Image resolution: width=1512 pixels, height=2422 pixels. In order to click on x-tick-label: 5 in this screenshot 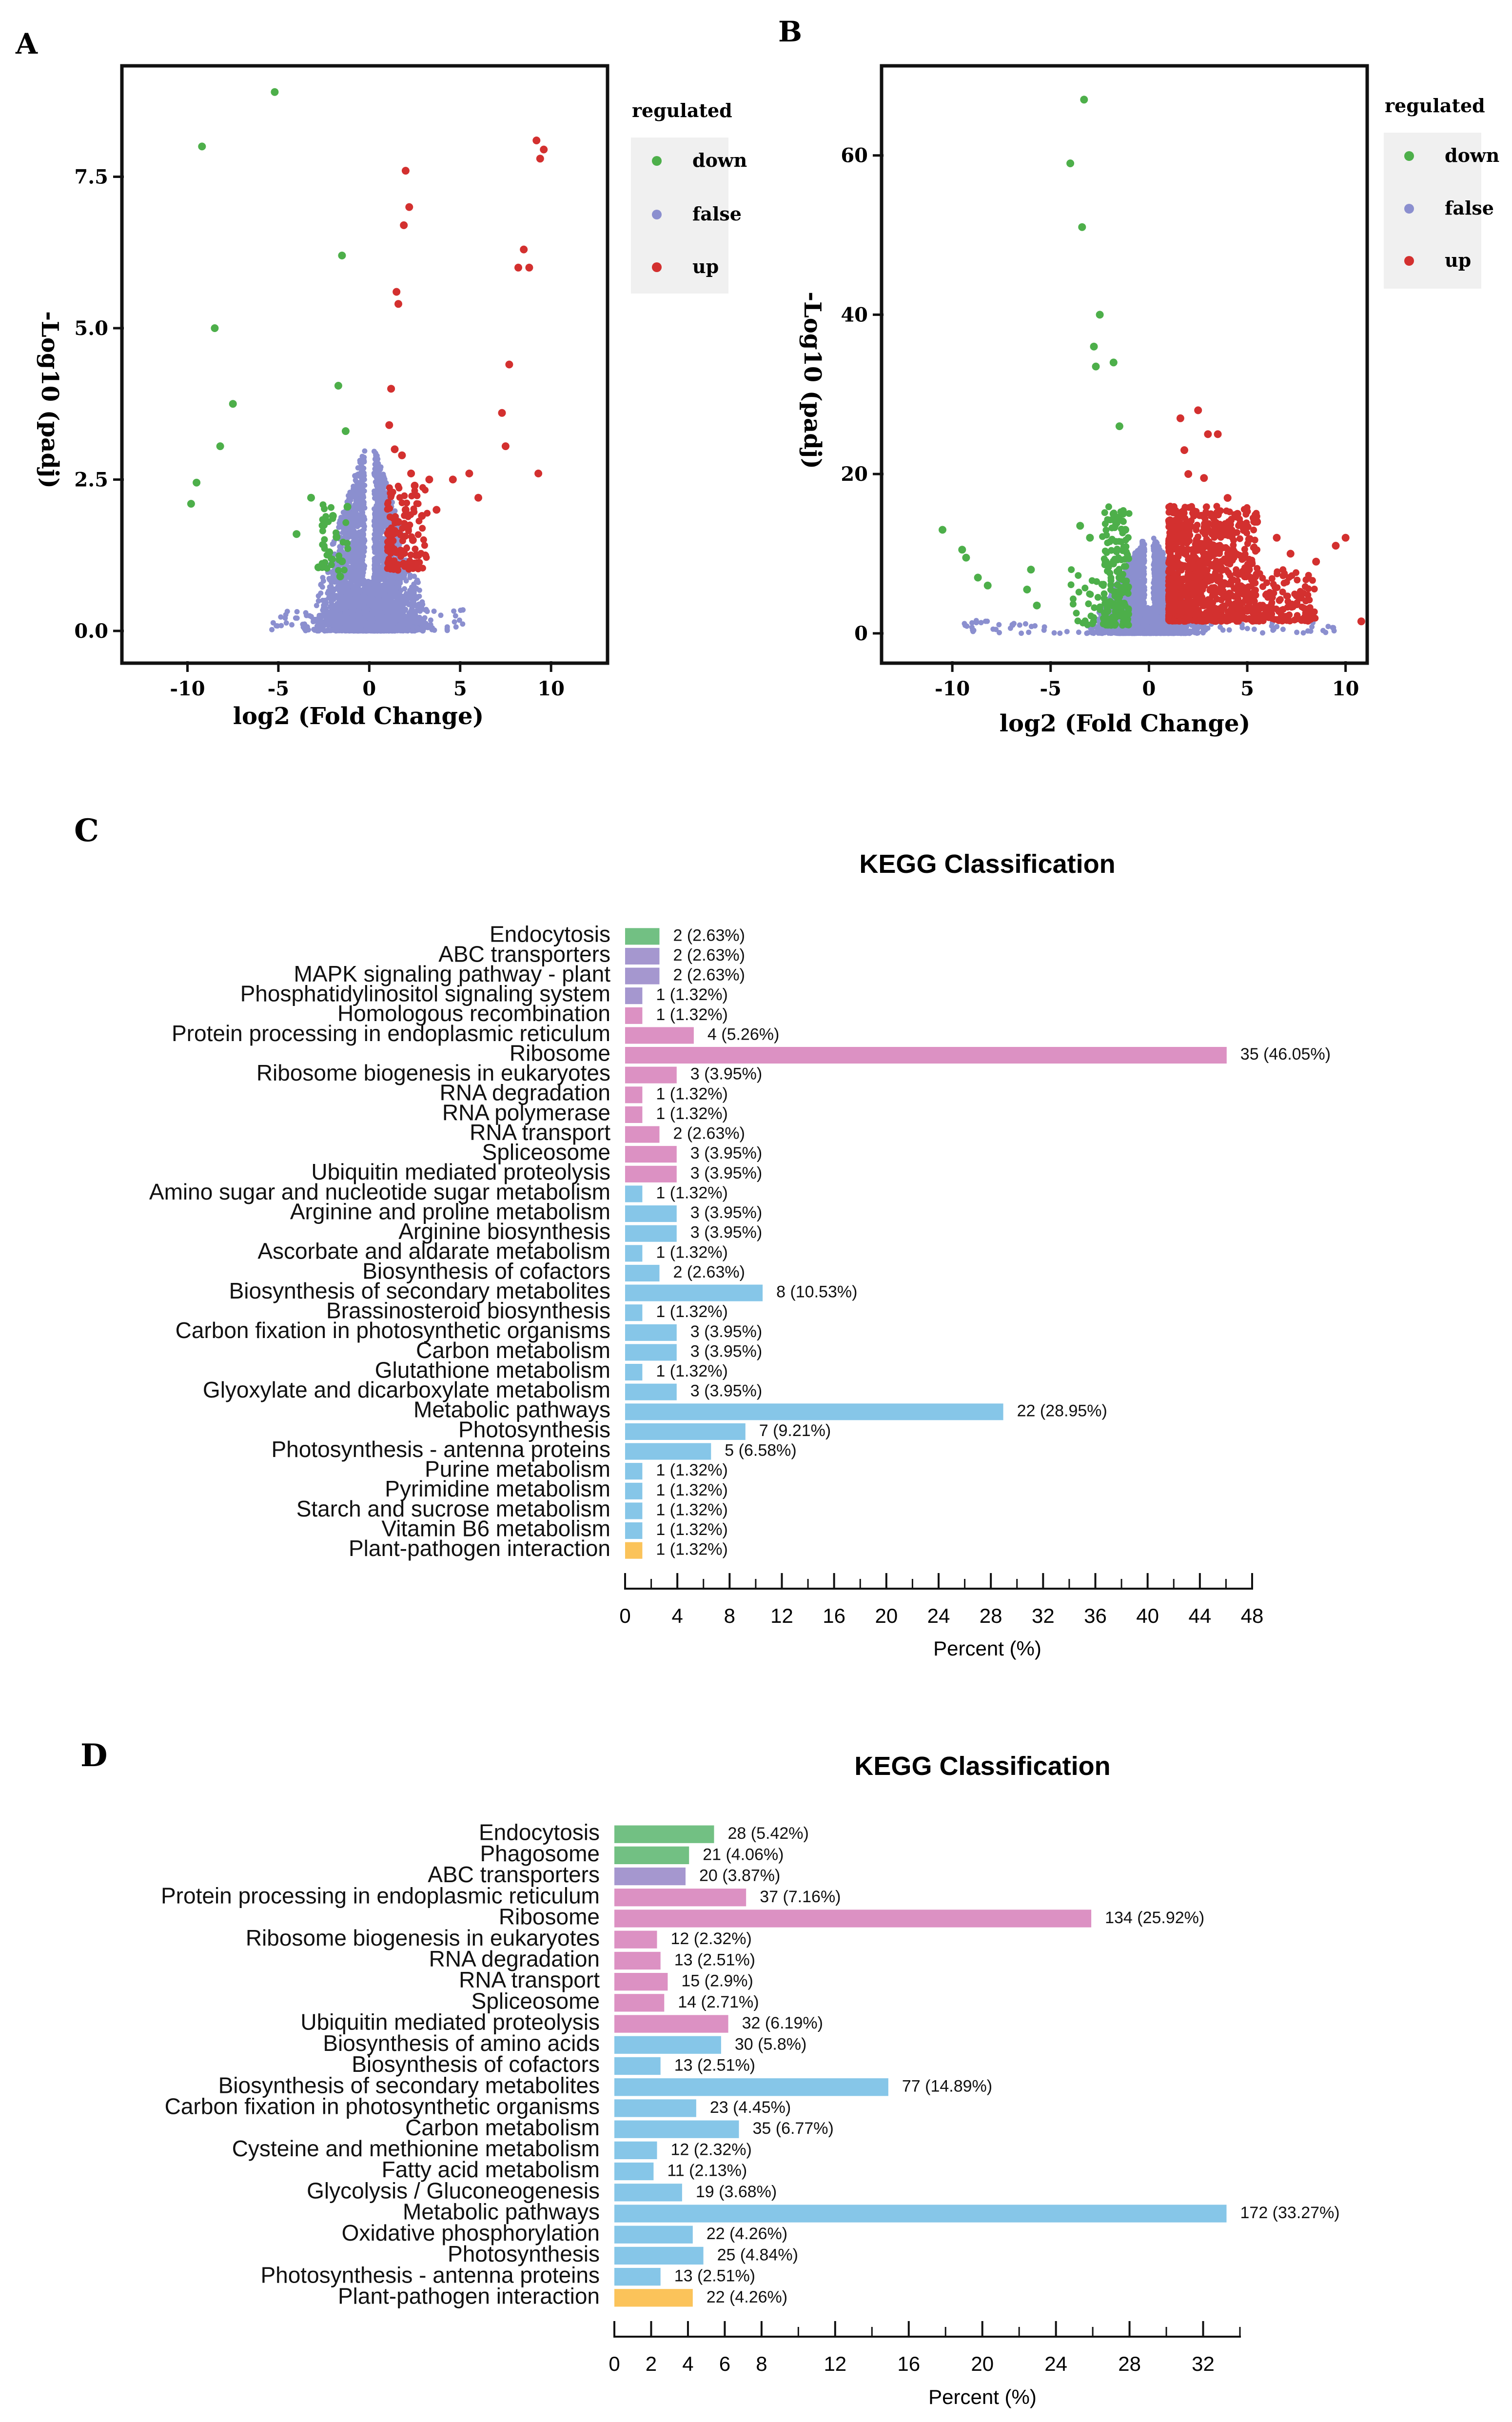, I will do `click(460, 689)`.